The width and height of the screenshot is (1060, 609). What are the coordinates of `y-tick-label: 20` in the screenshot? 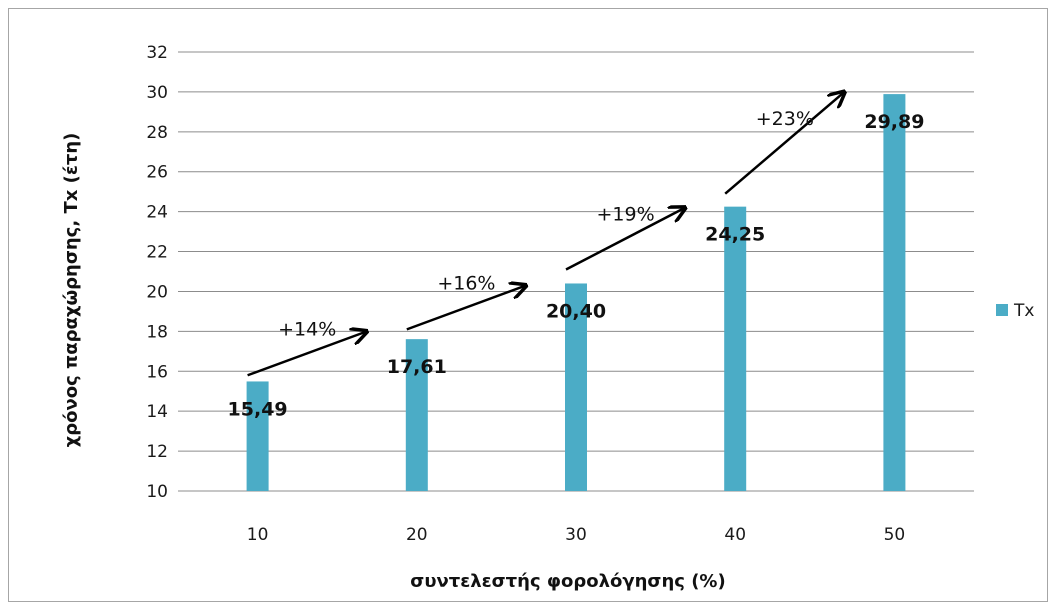 It's located at (157, 292).